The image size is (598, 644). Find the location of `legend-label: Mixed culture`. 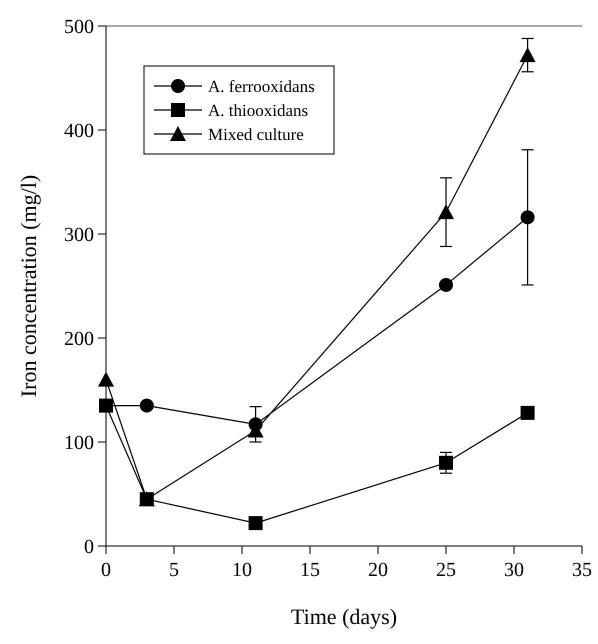

legend-label: Mixed culture is located at coordinates (256, 134).